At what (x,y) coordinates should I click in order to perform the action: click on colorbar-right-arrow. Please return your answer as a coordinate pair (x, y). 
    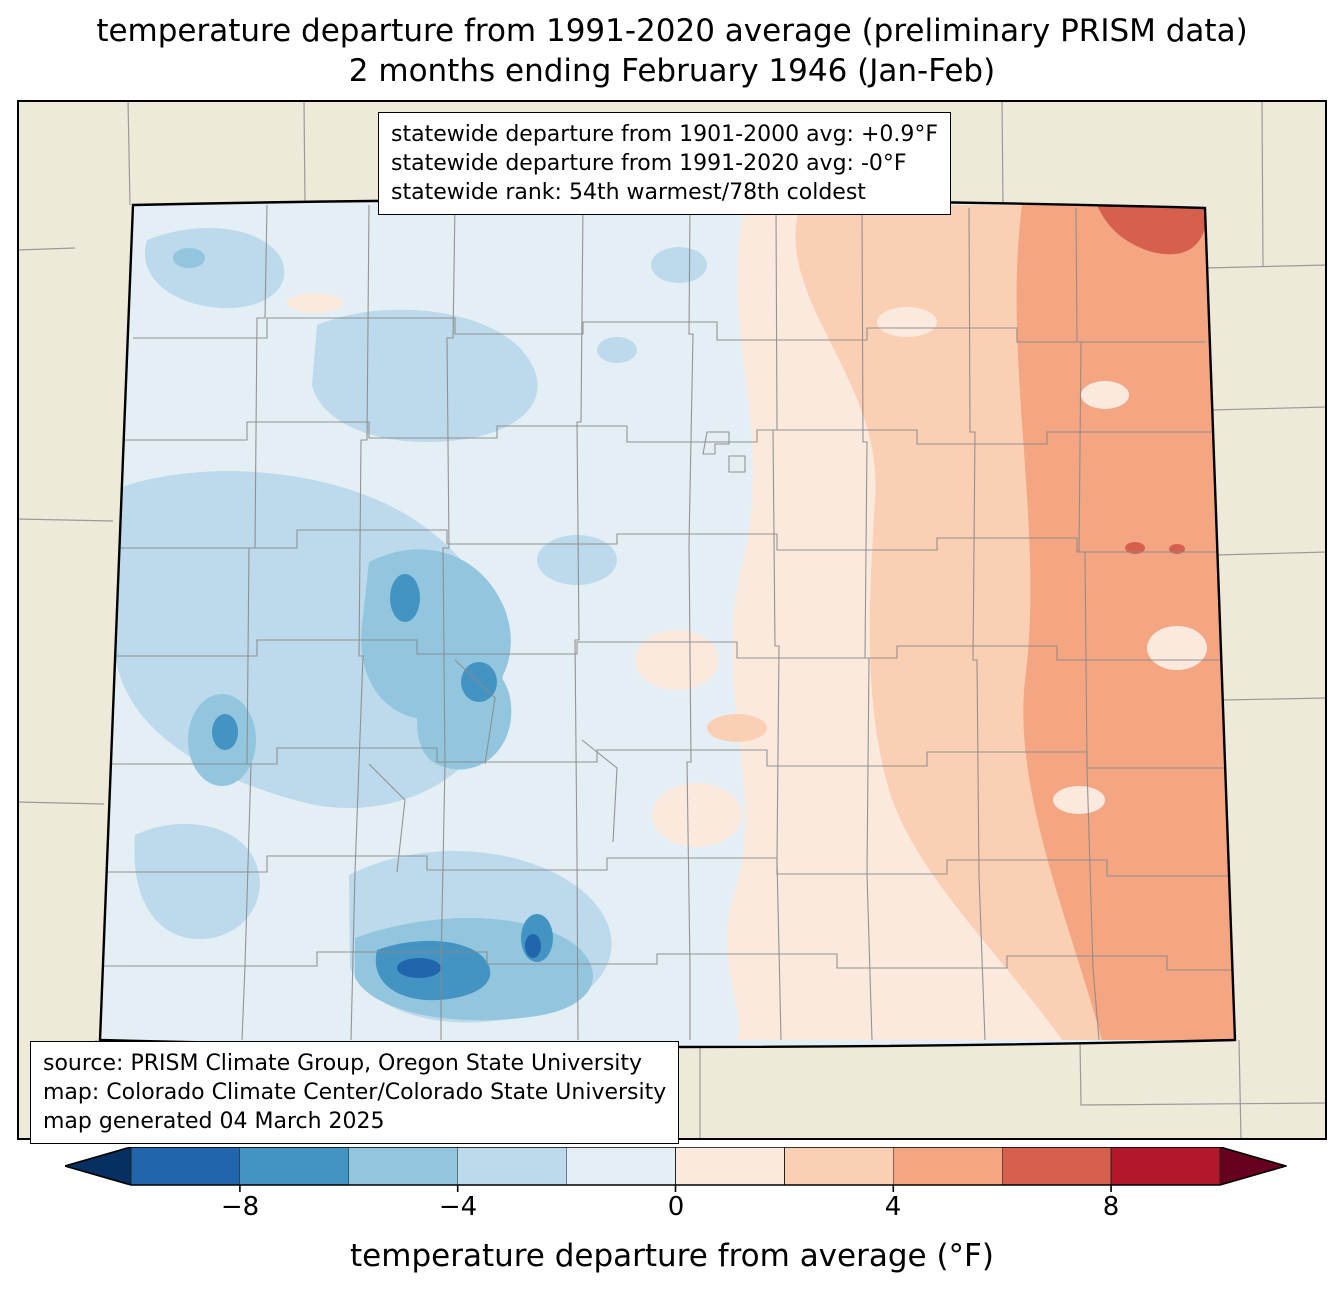
    Looking at the image, I should click on (1253, 1166).